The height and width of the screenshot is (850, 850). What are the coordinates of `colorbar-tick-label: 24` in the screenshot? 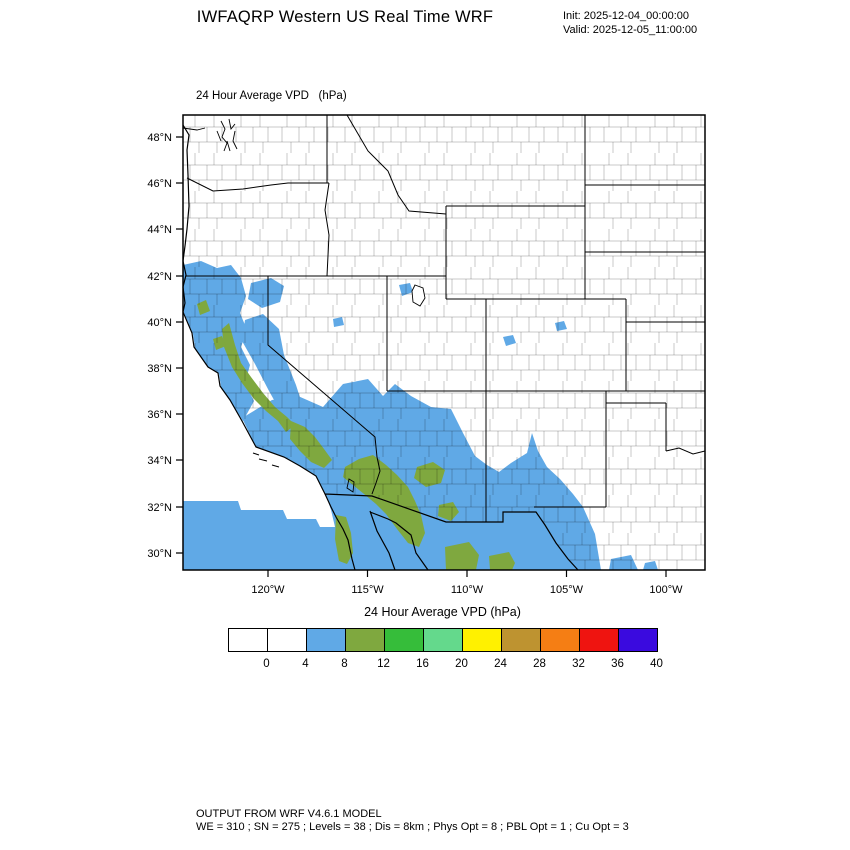 It's located at (500, 664).